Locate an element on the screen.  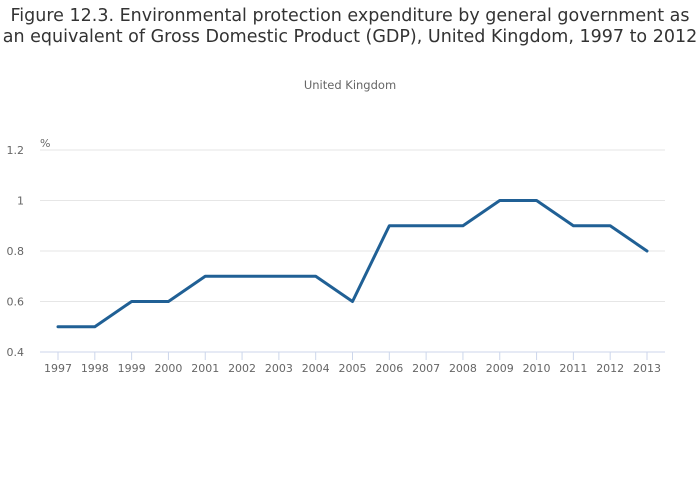
x-tick-label: 2012 is located at coordinates (610, 368).